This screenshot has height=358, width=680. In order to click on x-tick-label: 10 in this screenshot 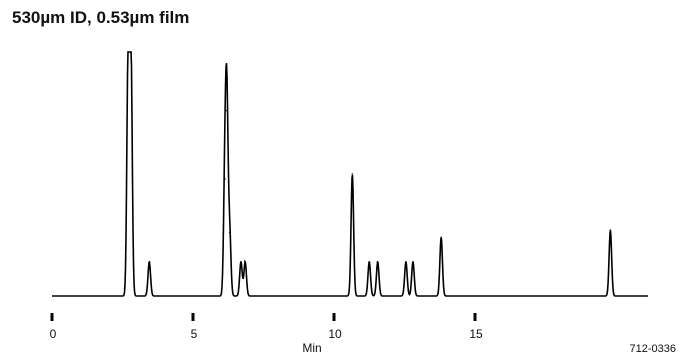, I will do `click(335, 334)`.